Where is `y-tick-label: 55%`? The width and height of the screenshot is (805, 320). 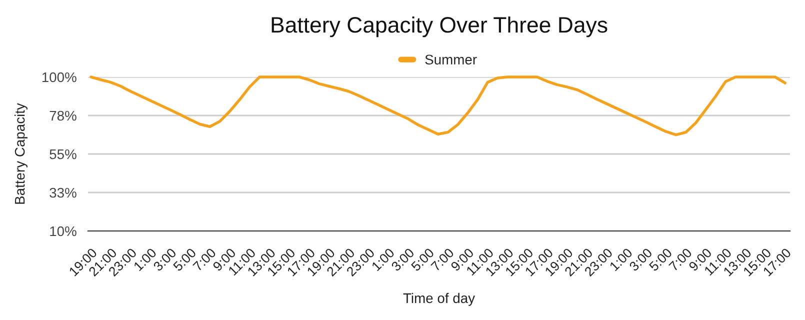 y-tick-label: 55% is located at coordinates (63, 154).